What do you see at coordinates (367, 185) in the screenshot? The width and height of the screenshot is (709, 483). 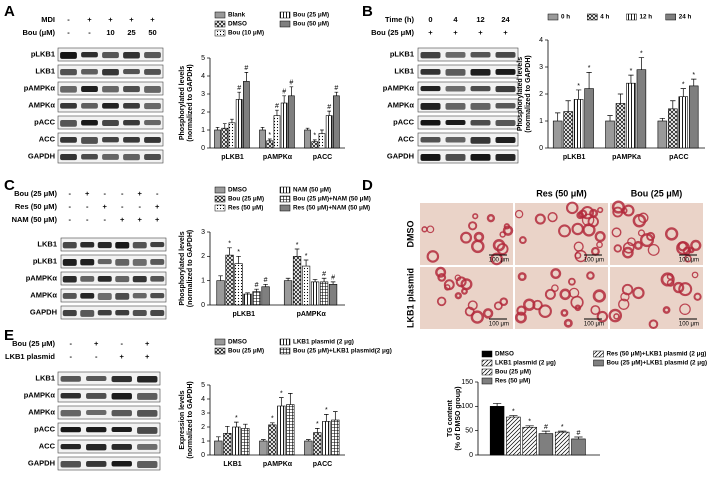 I see `panel-letter: D` at bounding box center [367, 185].